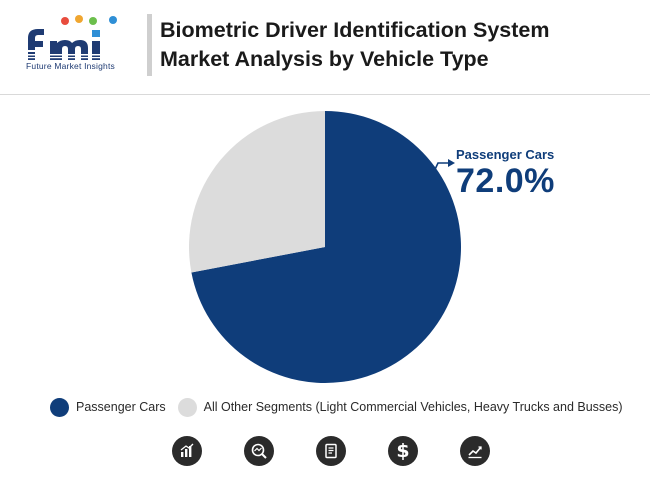 This screenshot has height=480, width=650. Describe the element at coordinates (331, 451) in the screenshot. I see `document-icon` at that location.